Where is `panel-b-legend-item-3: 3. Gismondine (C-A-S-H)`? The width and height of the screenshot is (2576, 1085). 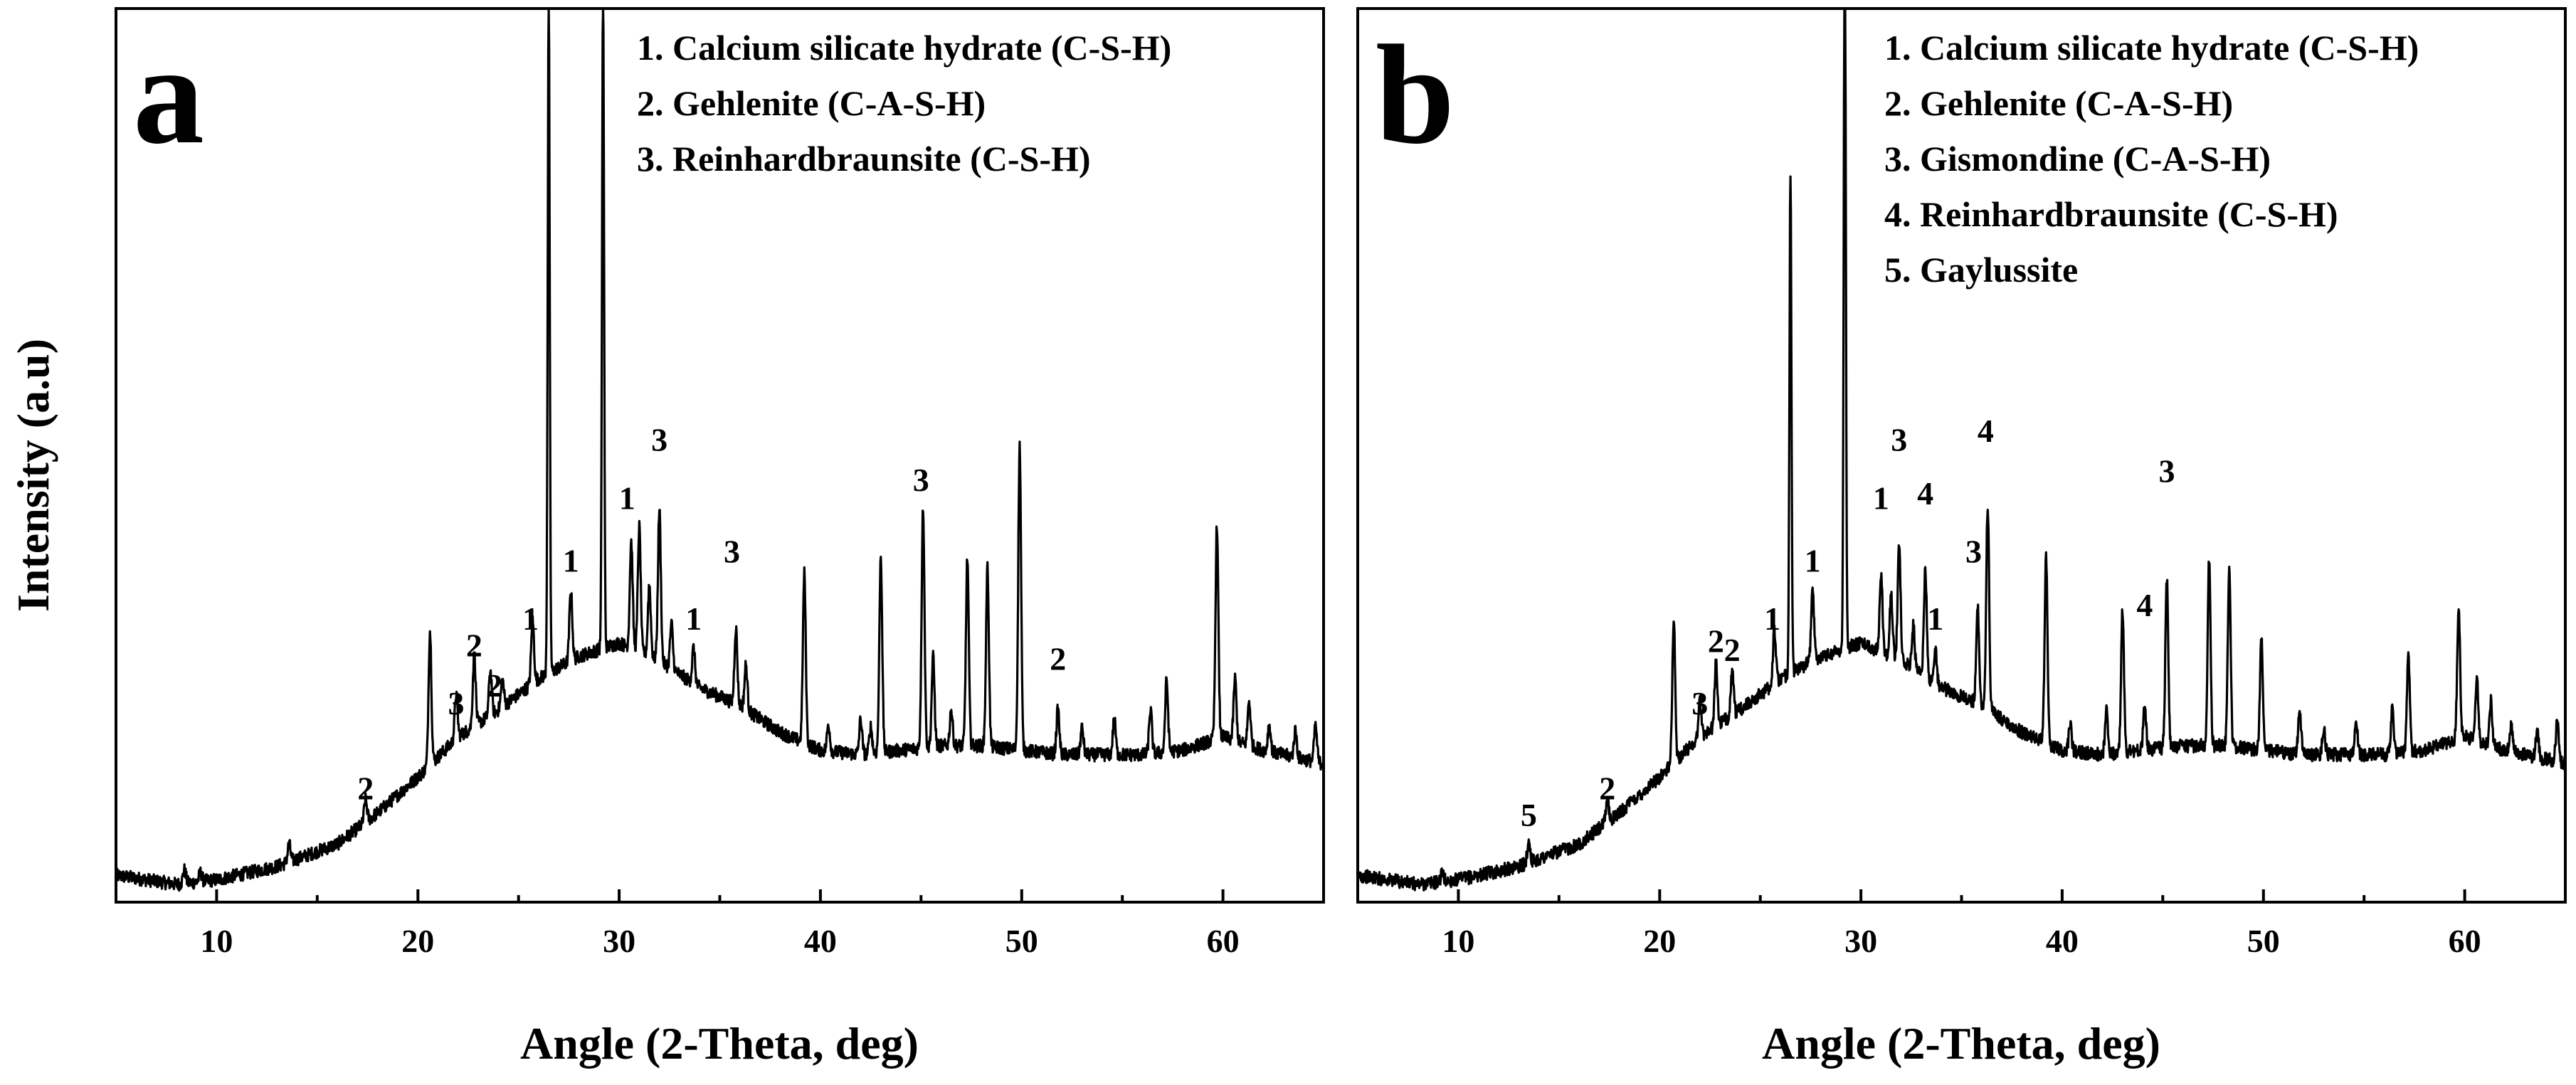 panel-b-legend-item-3: 3. Gismondine (C-A-S-H) is located at coordinates (2077, 159).